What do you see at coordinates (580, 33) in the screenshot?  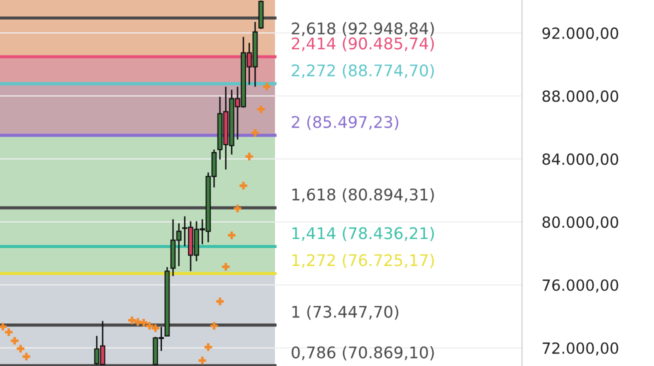 I see `y-tick-label: 92.000,00` at bounding box center [580, 33].